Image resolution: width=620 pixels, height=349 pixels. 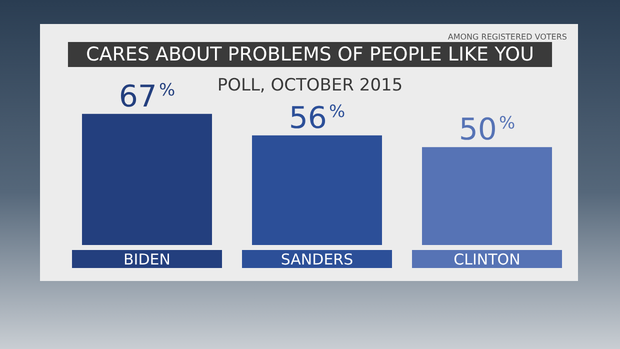 What do you see at coordinates (508, 37) in the screenshot?
I see `text: AMONG REGISTERED VOTERS` at bounding box center [508, 37].